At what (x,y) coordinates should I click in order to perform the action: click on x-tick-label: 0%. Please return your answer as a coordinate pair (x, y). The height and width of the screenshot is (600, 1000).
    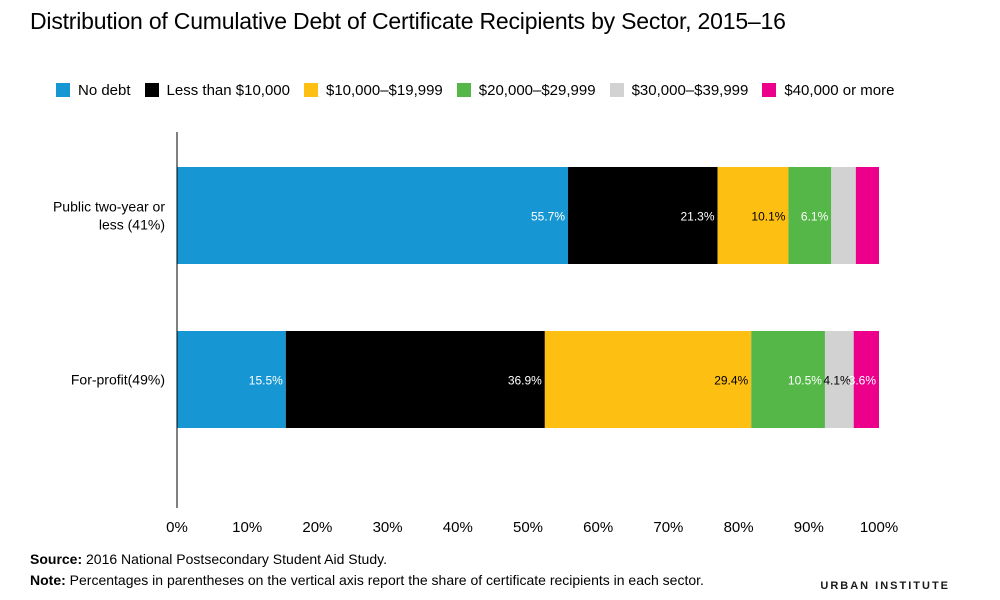
    Looking at the image, I should click on (177, 527).